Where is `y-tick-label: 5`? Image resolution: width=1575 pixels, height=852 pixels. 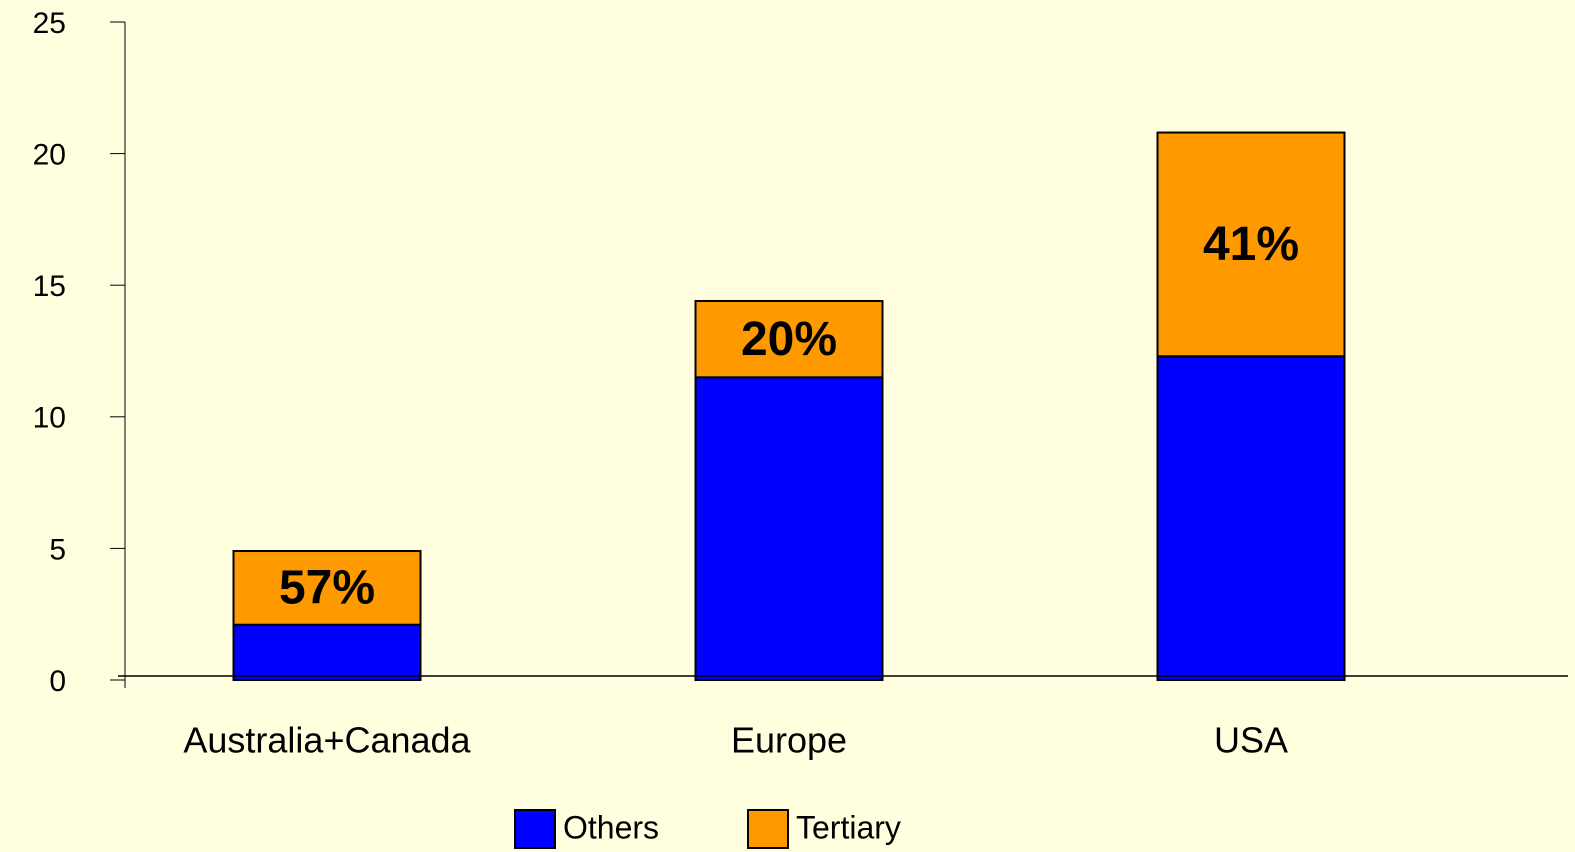
y-tick-label: 5 is located at coordinates (57, 549).